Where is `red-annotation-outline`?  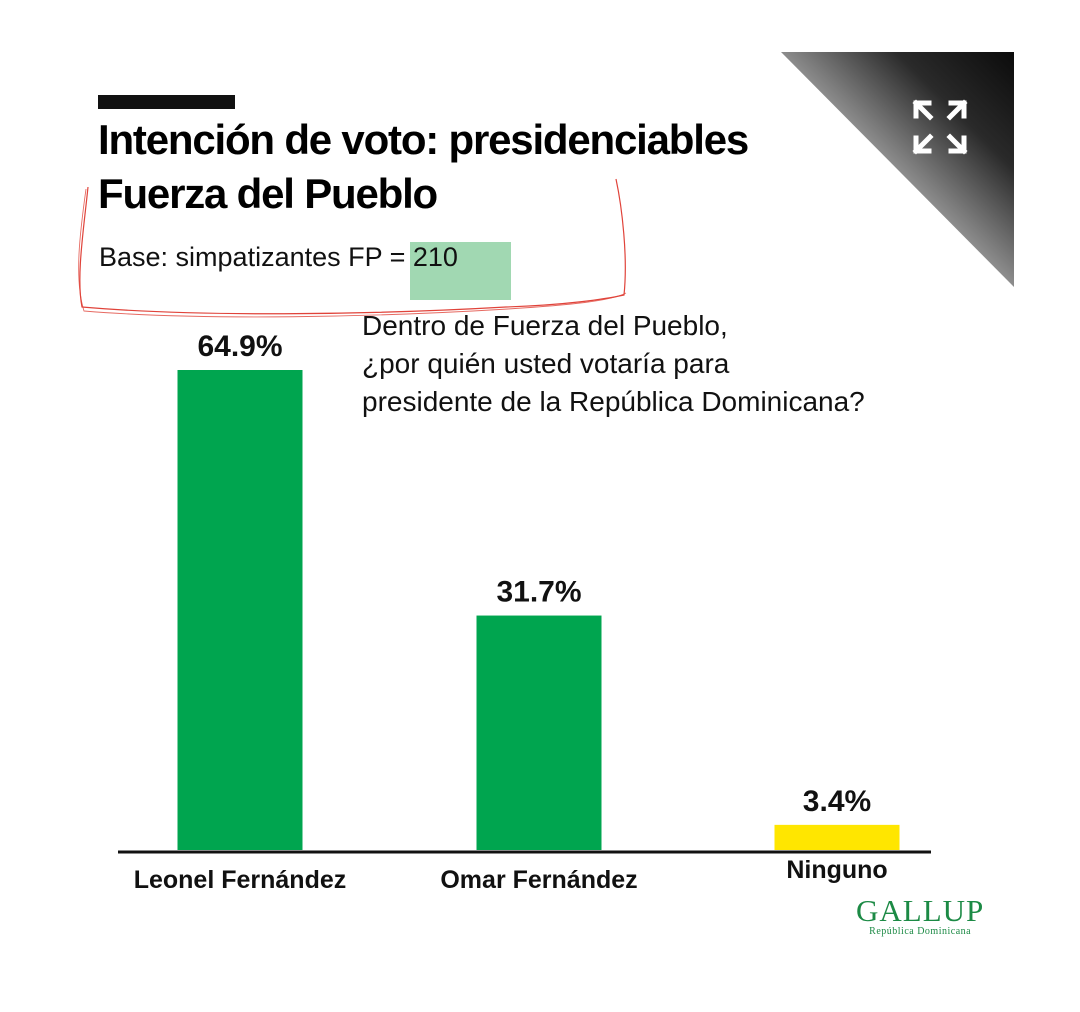 red-annotation-outline is located at coordinates (352, 248).